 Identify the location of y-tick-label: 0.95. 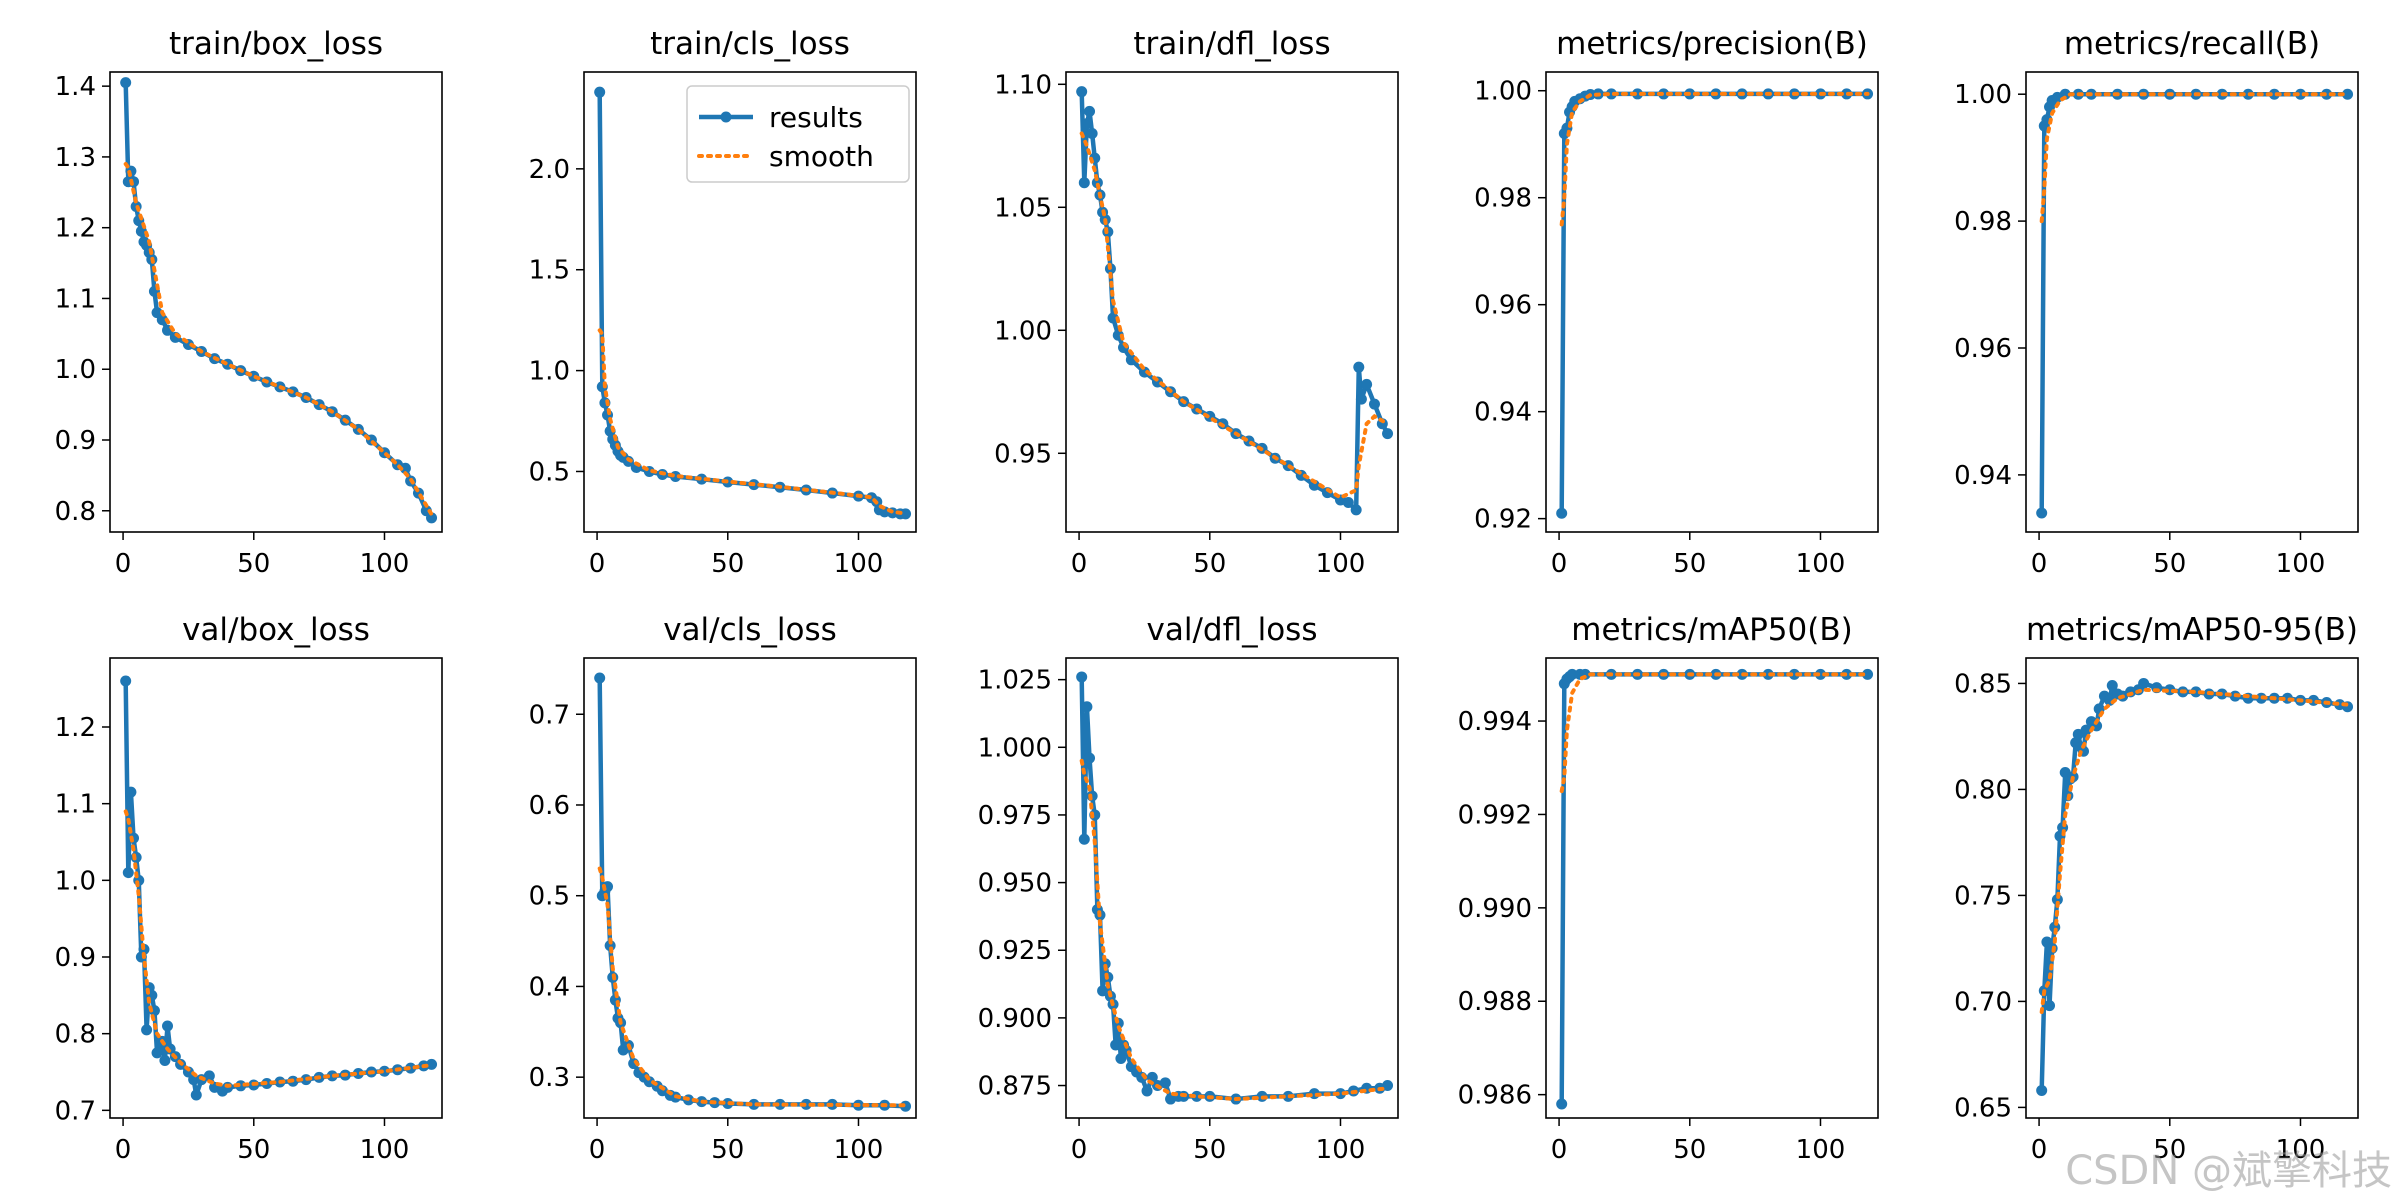
(1023, 454).